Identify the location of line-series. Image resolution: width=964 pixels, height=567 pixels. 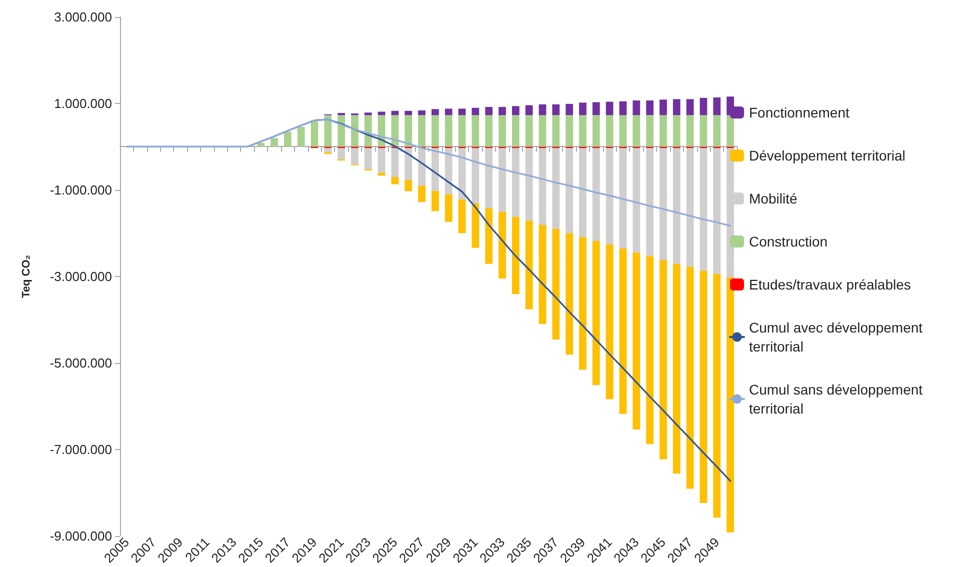
(429, 172).